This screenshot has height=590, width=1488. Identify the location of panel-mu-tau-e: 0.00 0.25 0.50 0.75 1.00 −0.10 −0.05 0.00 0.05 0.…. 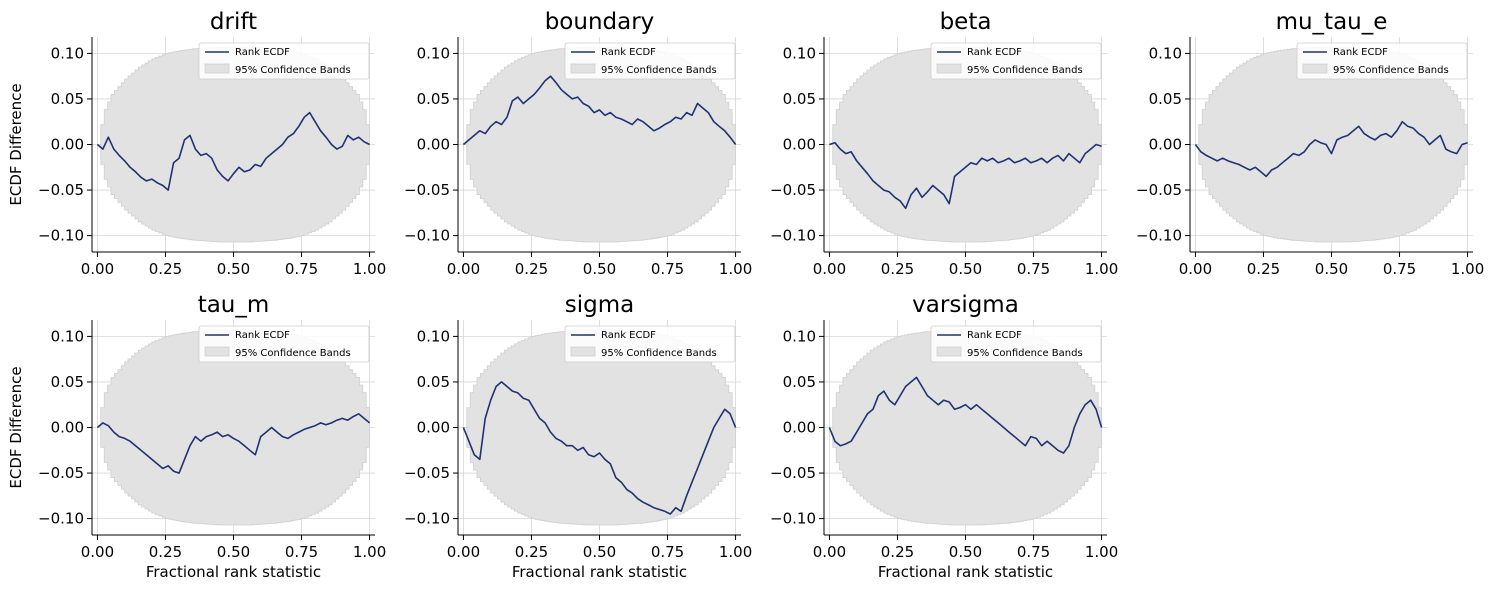
(1310, 143).